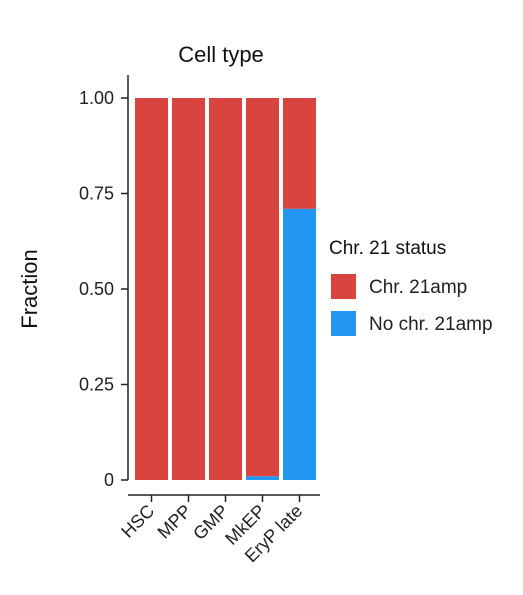 This screenshot has height=595, width=523. Describe the element at coordinates (175, 522) in the screenshot. I see `x-tick-label: MPP` at that location.